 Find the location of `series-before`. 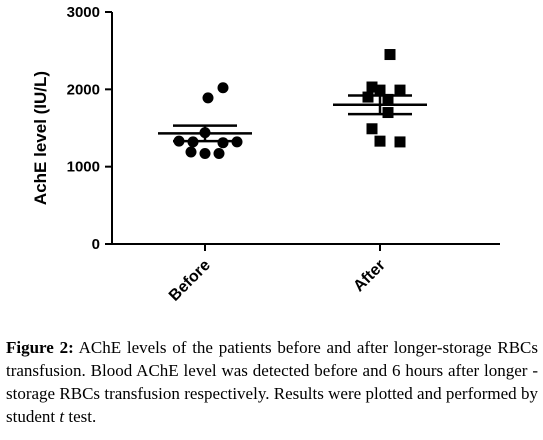

series-before is located at coordinates (205, 121).